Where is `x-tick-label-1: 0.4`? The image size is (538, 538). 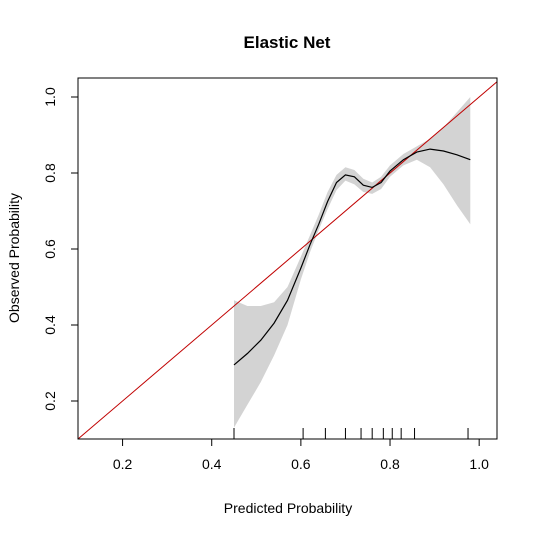 x-tick-label-1: 0.4 is located at coordinates (212, 464).